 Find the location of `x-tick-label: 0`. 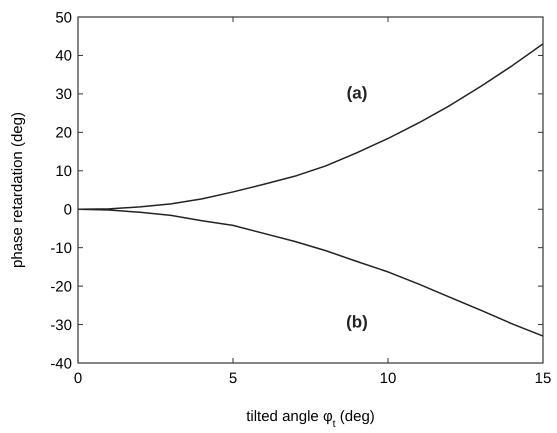

x-tick-label: 0 is located at coordinates (78, 378).